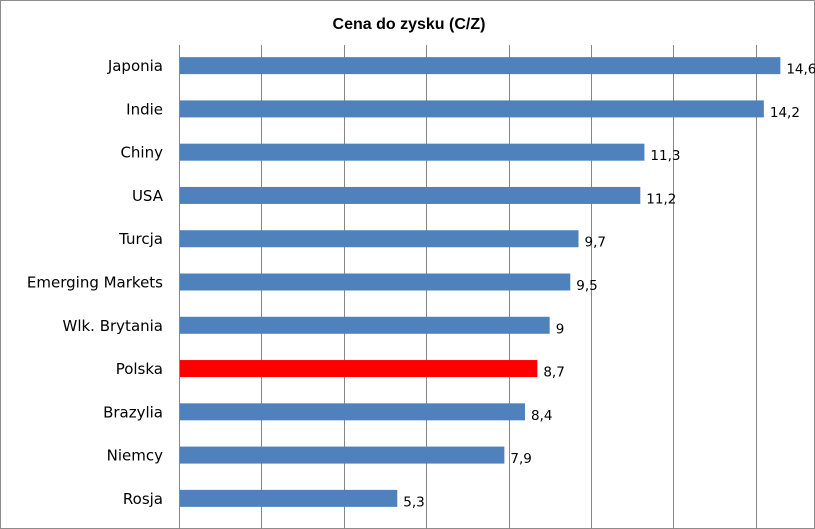 Image resolution: width=815 pixels, height=529 pixels. What do you see at coordinates (141, 153) in the screenshot?
I see `category-label: Chiny` at bounding box center [141, 153].